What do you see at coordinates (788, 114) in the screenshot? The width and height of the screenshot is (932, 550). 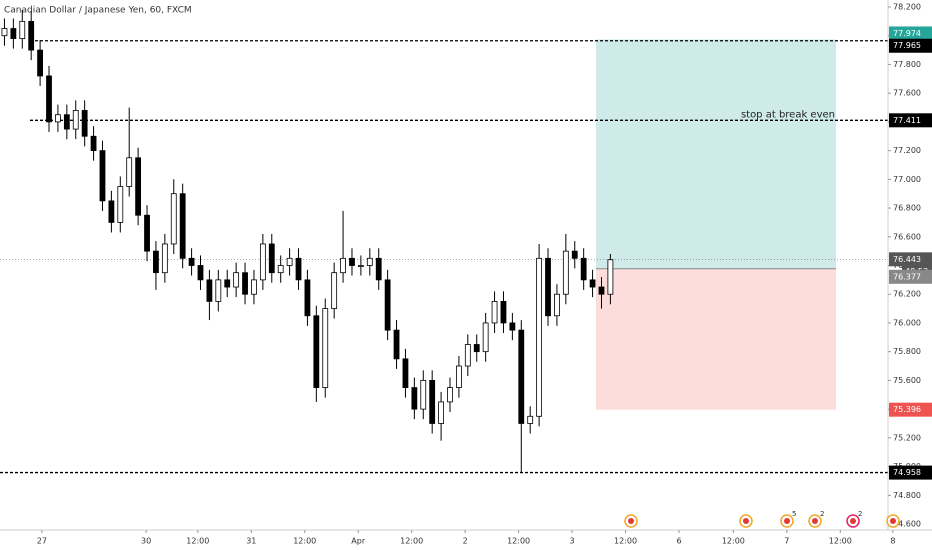 I see `annotation: stop at break even` at bounding box center [788, 114].